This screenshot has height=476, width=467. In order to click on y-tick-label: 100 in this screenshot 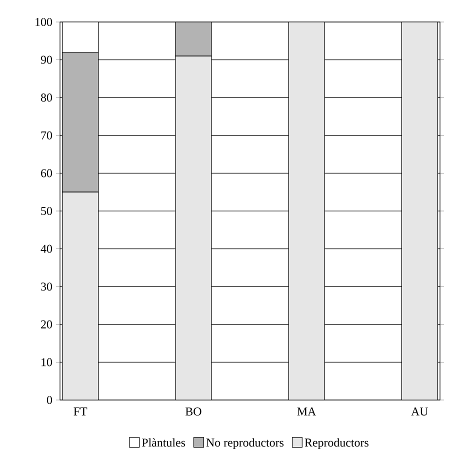, I will do `click(44, 22)`.